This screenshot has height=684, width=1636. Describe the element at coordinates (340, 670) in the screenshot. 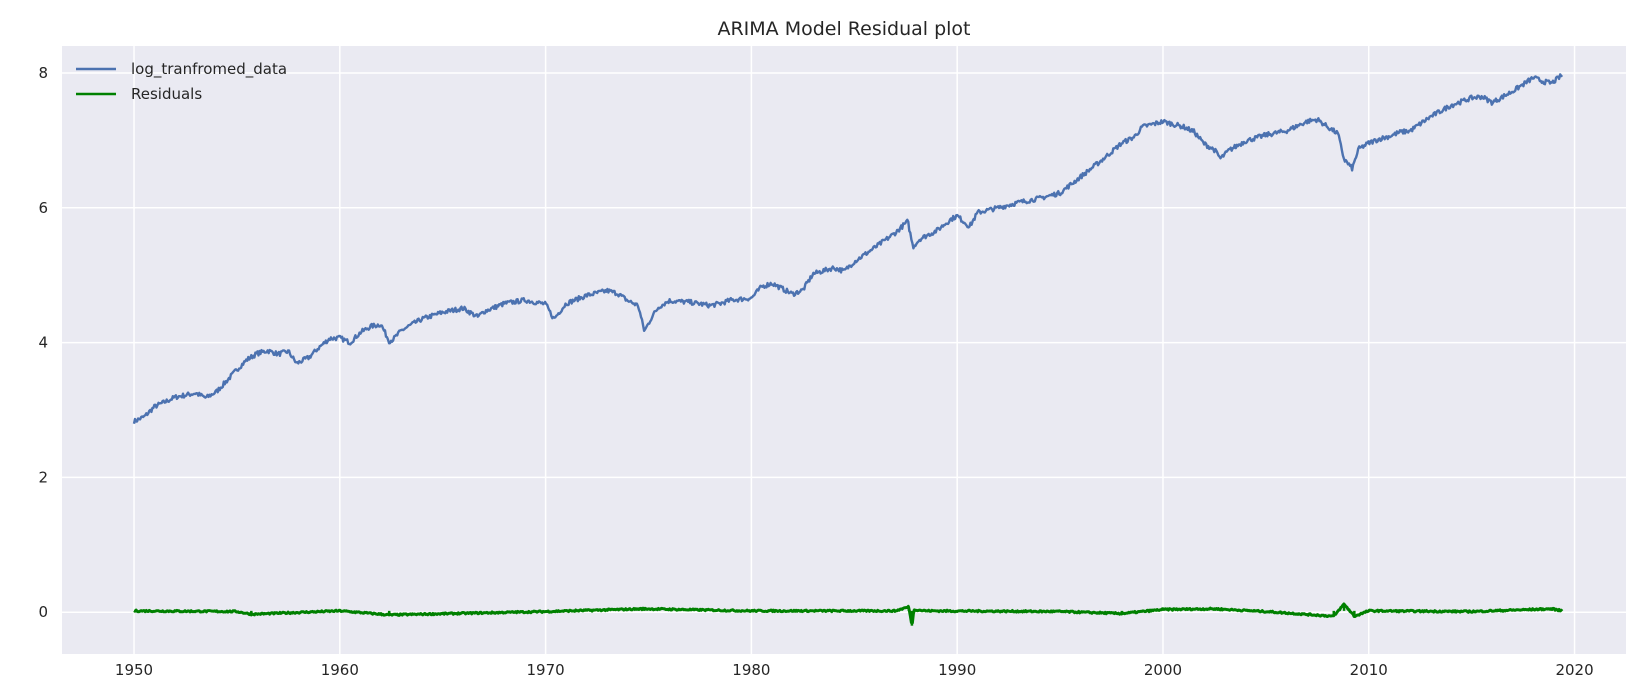

I see `x-tick-label: 1960` at that location.